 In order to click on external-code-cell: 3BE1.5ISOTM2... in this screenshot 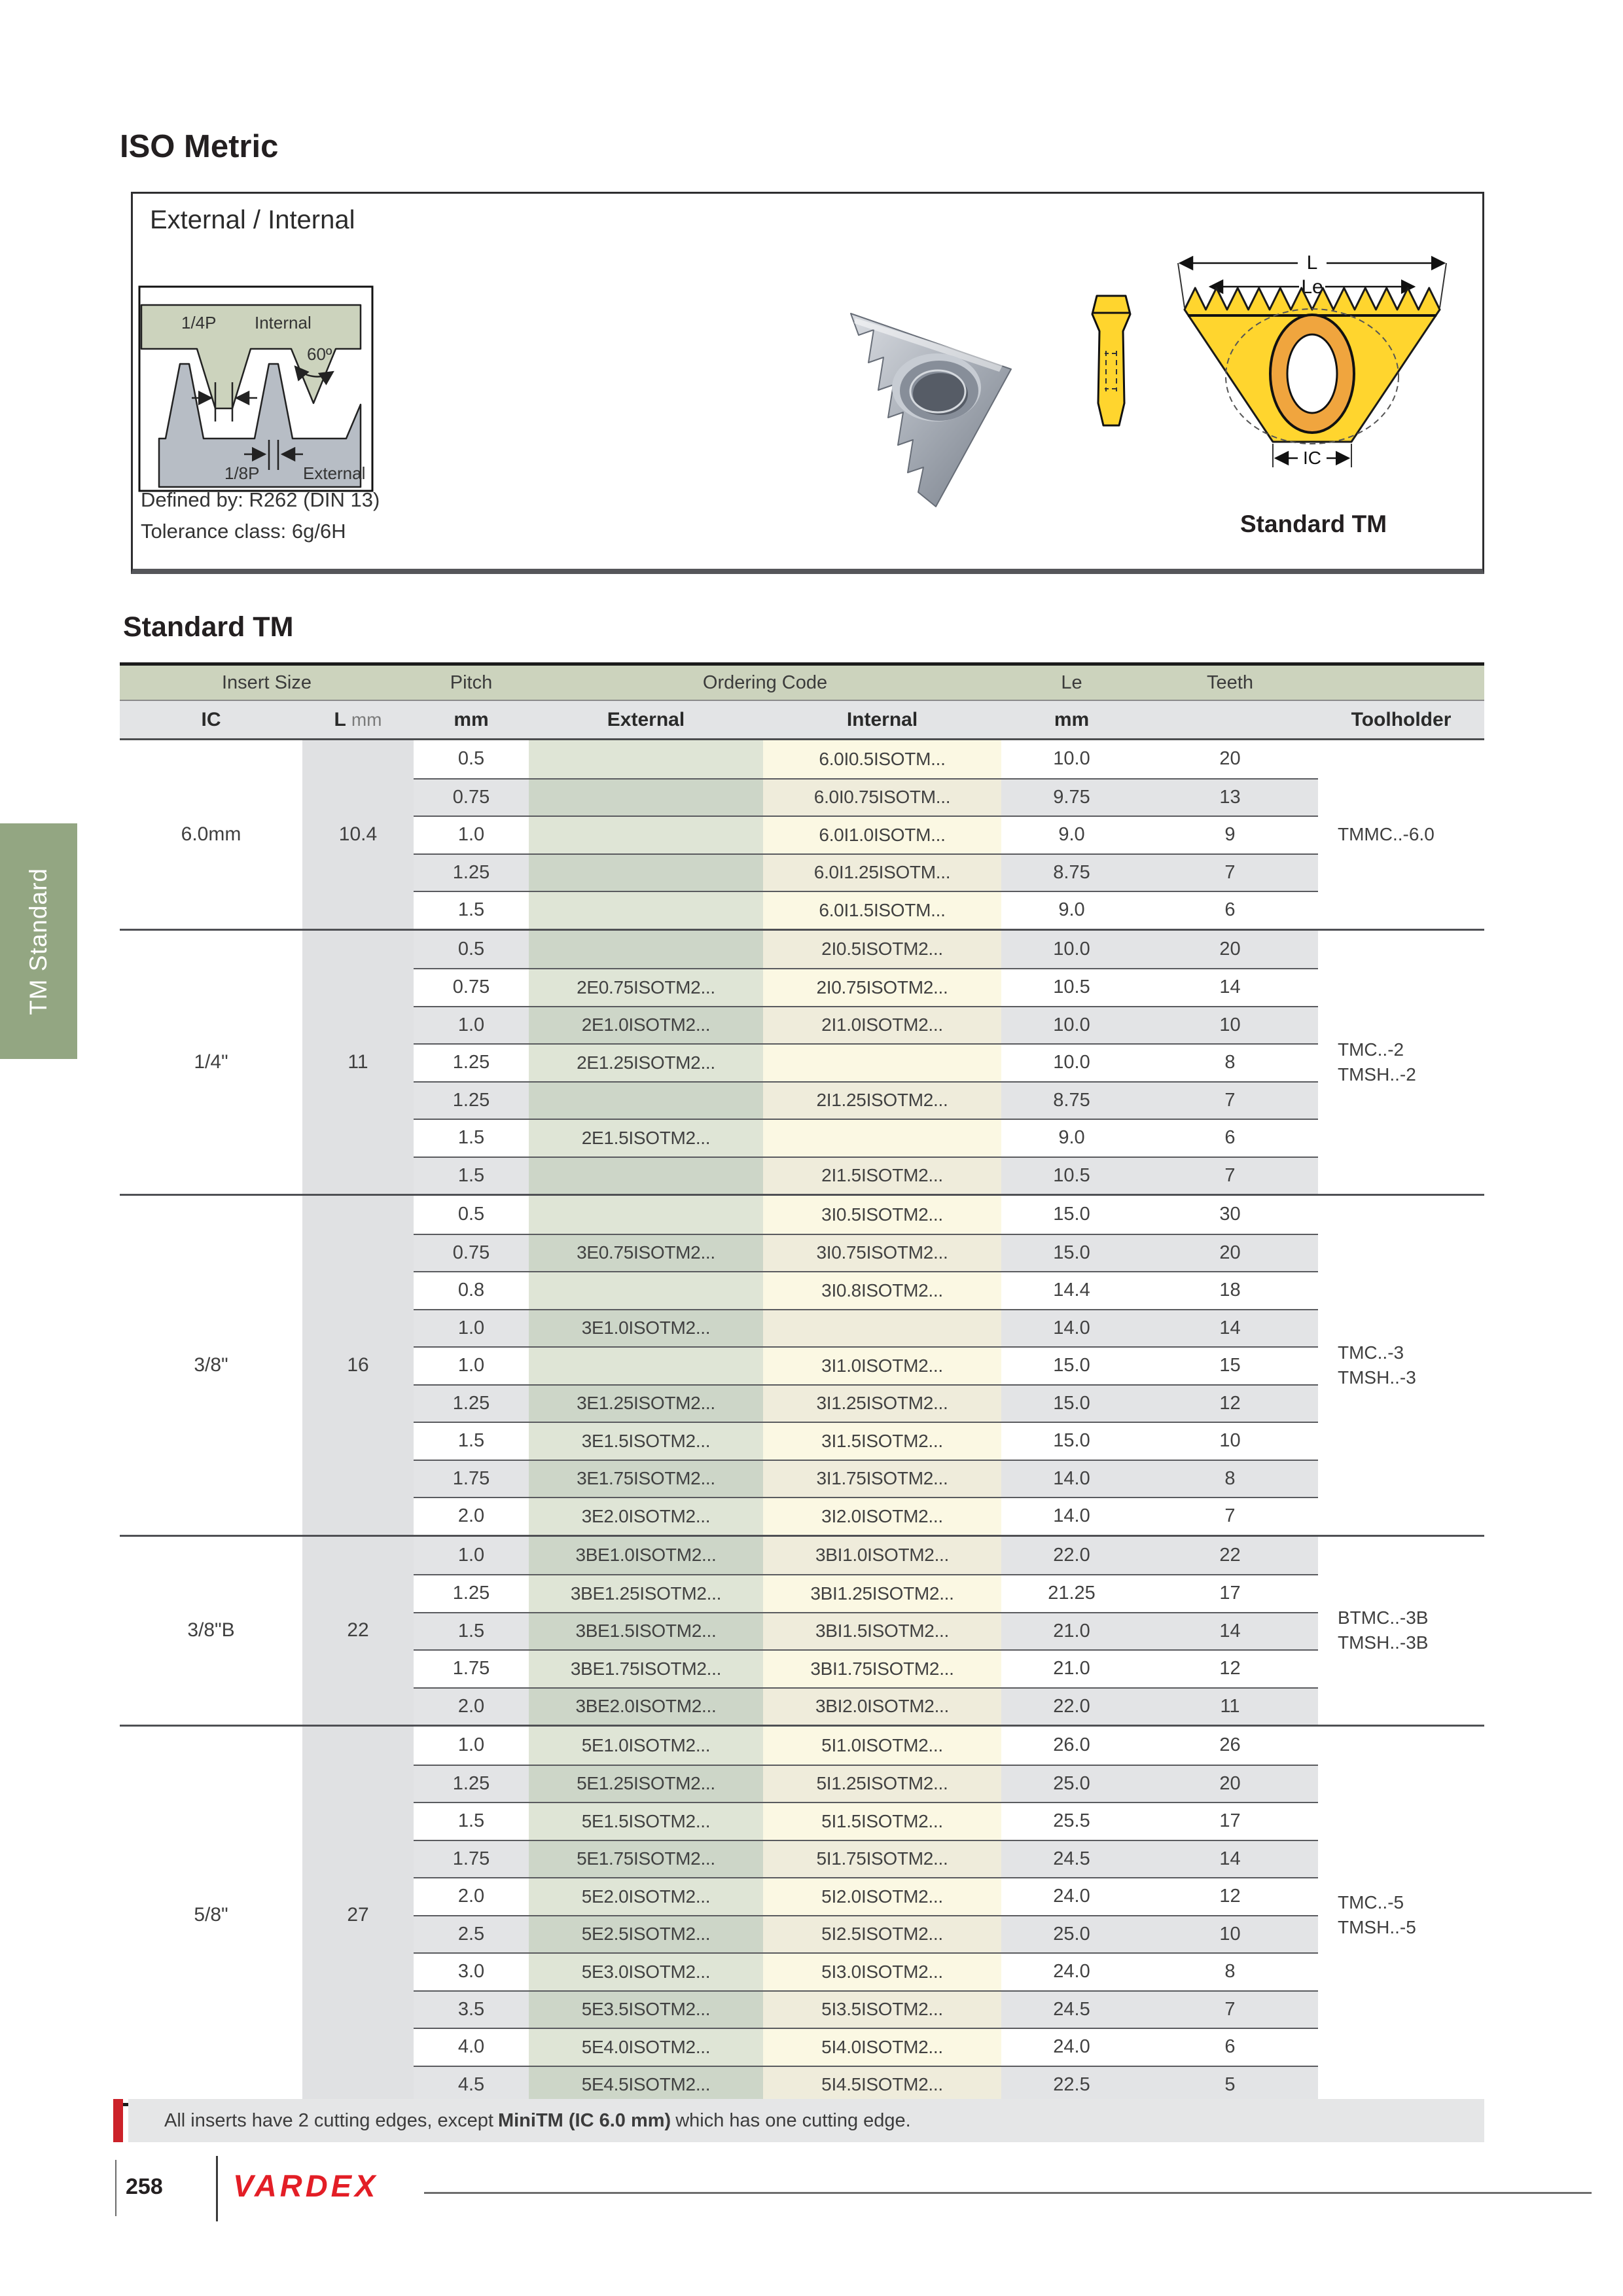, I will do `click(646, 1631)`.